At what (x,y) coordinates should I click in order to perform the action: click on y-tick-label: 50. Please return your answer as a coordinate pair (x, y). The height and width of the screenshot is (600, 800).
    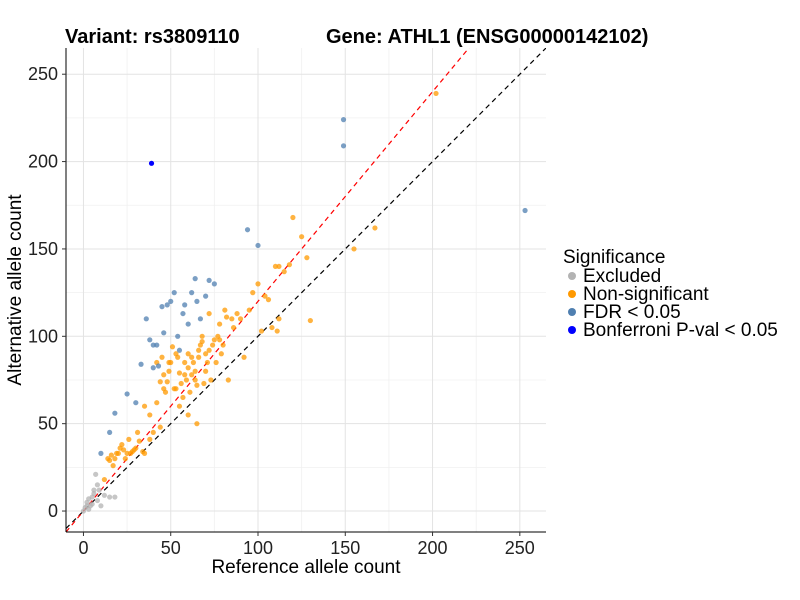
    Looking at the image, I should click on (48, 424).